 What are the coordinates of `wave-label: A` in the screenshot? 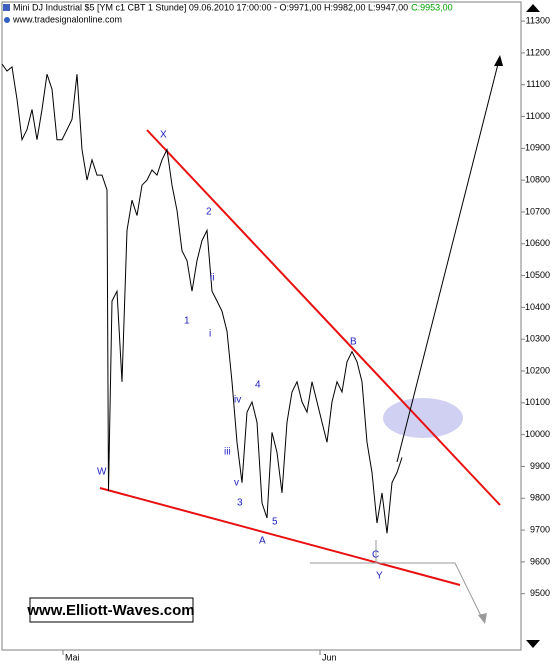 It's located at (262, 541).